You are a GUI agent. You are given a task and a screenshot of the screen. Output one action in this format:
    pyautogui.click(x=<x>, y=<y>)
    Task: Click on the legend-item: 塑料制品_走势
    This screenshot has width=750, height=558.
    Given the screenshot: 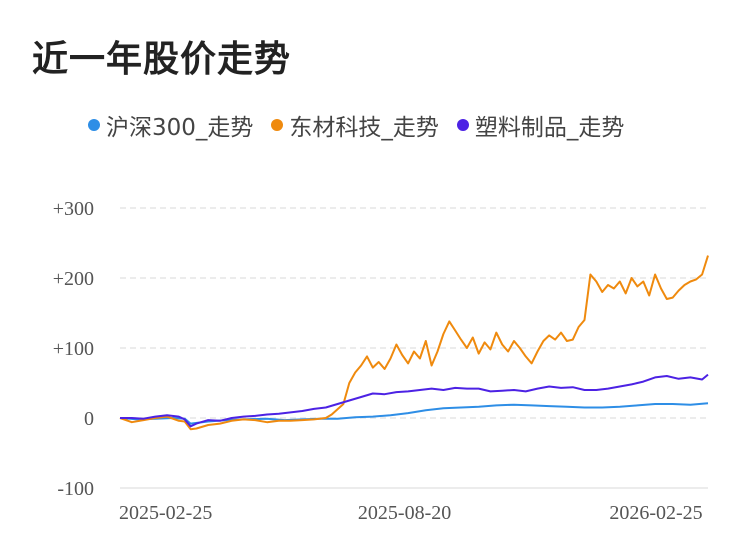 What is the action you would take?
    pyautogui.click(x=540, y=125)
    